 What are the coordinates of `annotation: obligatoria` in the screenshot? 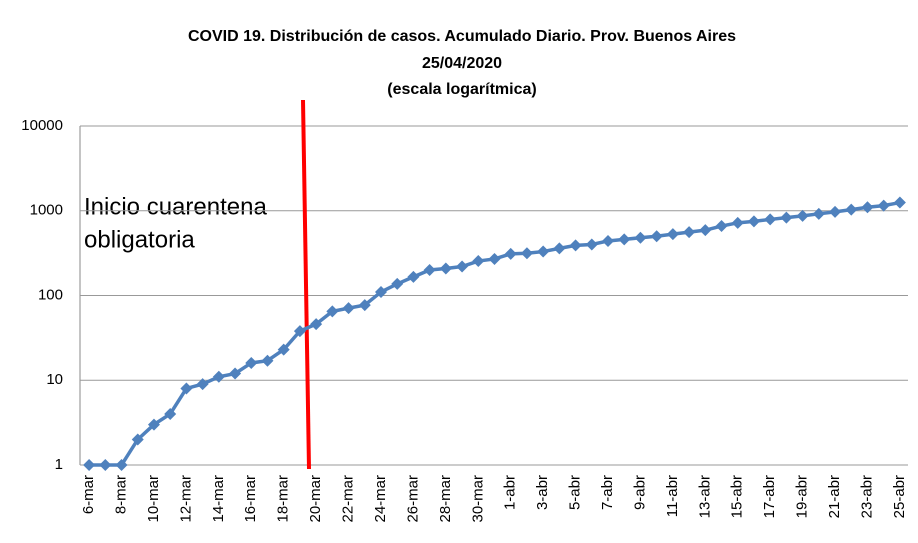 It's located at (139, 239).